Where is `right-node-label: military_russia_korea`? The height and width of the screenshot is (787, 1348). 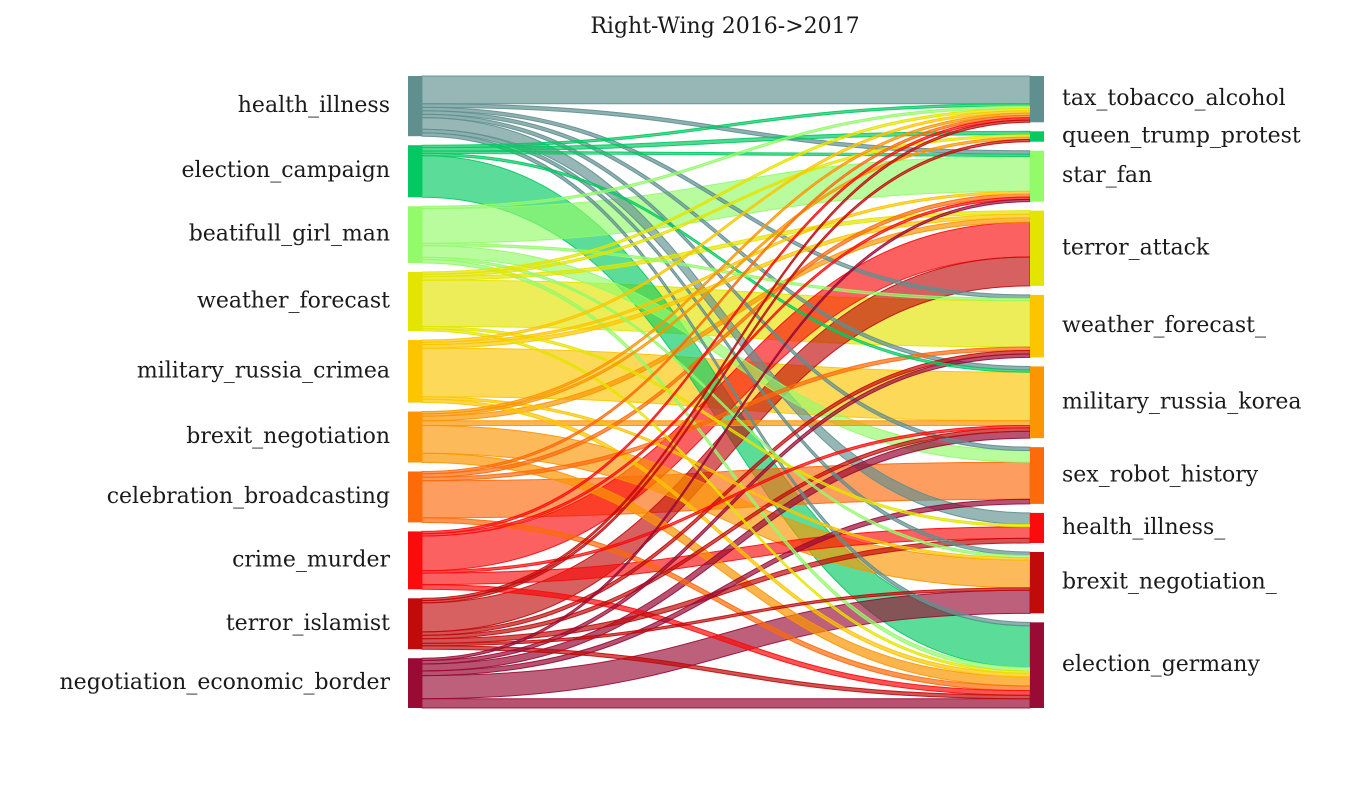
right-node-label: military_russia_korea is located at coordinates (1182, 401).